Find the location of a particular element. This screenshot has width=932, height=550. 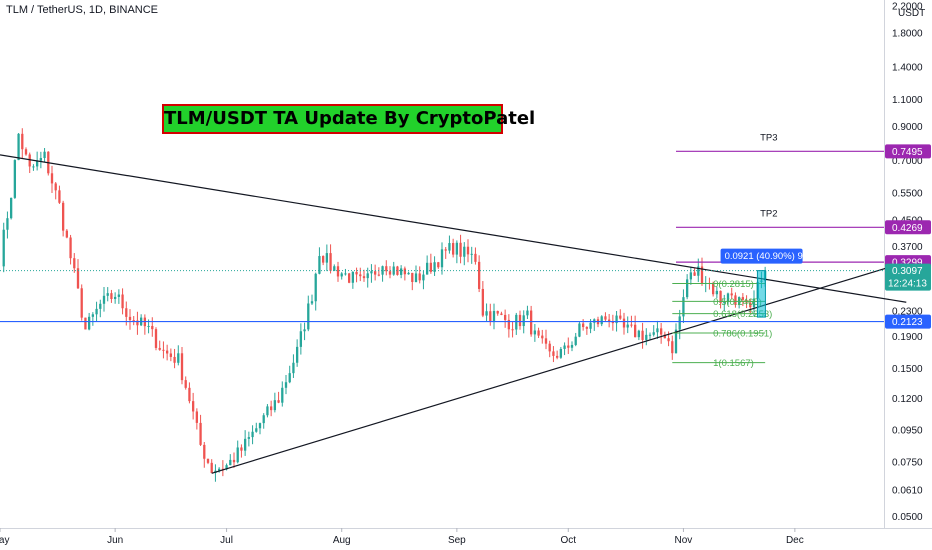

price-tag-value: 0.4269 is located at coordinates (907, 228).